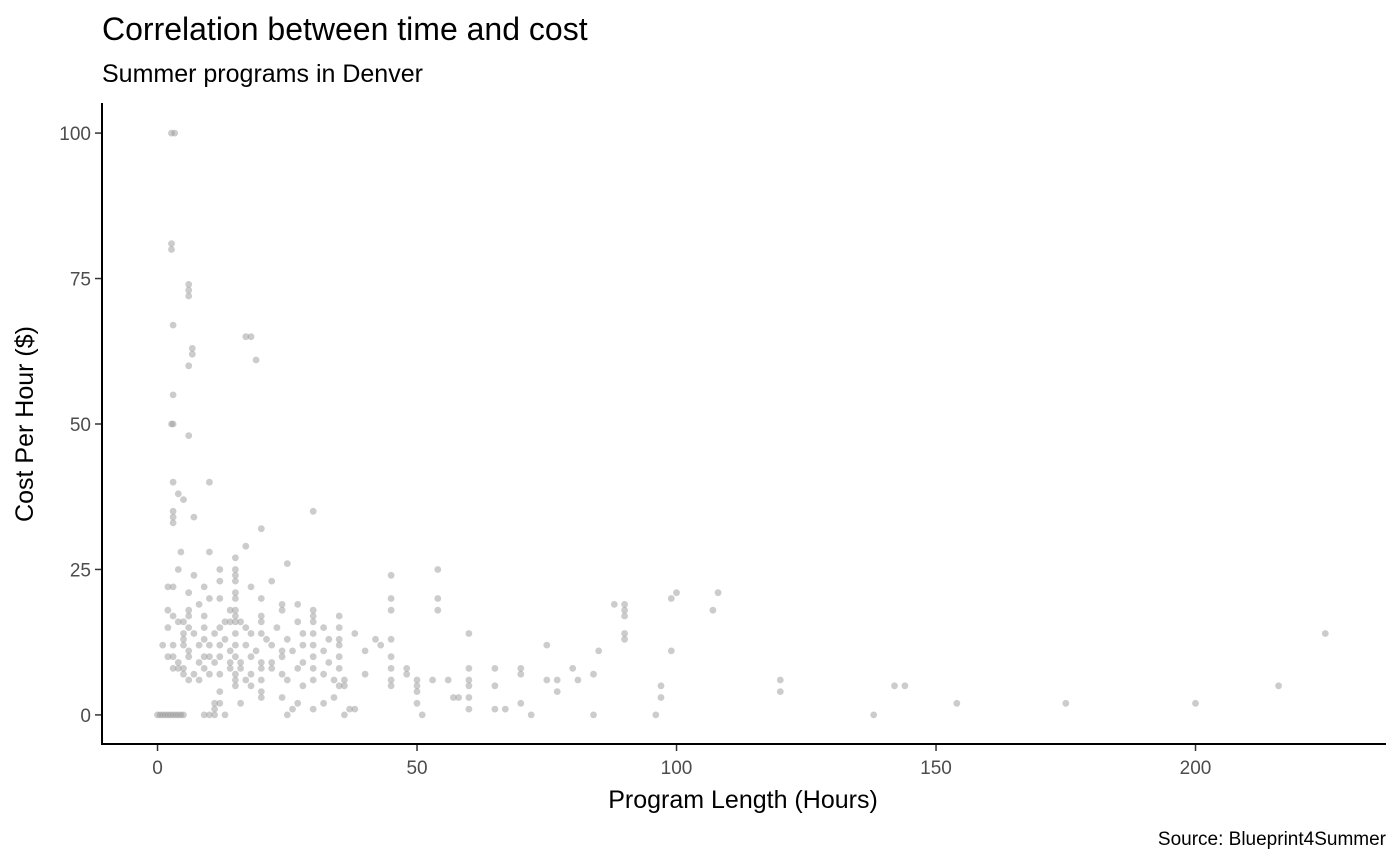  I want to click on x-tick-label-0: 0, so click(157, 768).